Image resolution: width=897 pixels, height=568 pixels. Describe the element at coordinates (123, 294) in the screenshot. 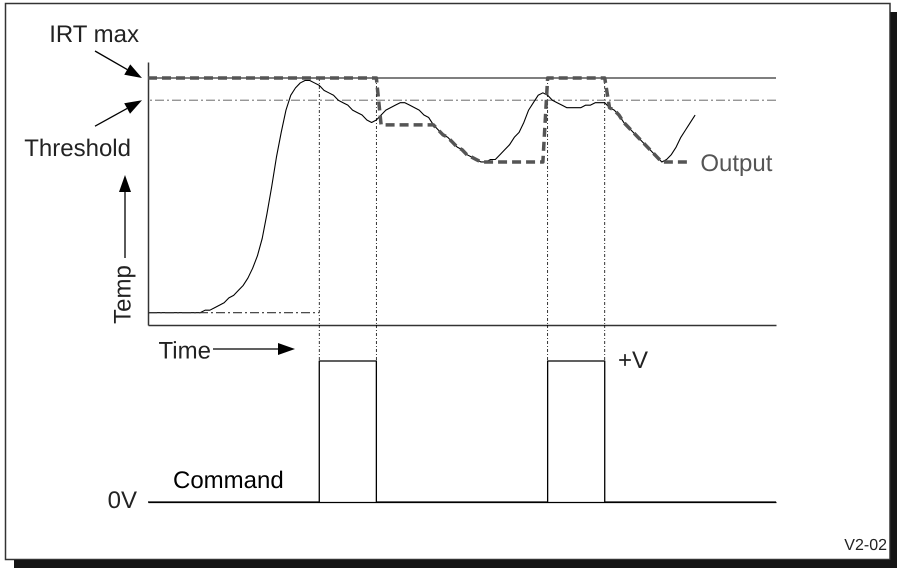

I see `y-axis-title: Temp` at that location.